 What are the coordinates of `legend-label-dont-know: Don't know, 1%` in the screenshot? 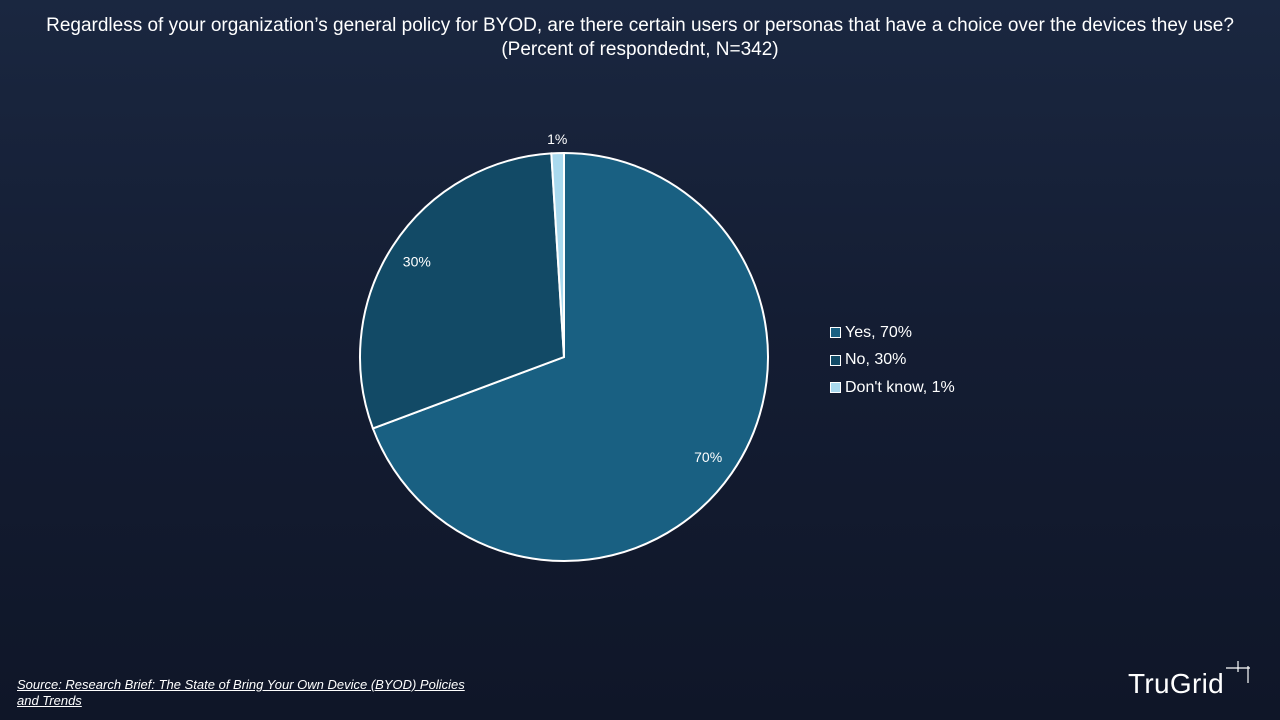 It's located at (900, 387).